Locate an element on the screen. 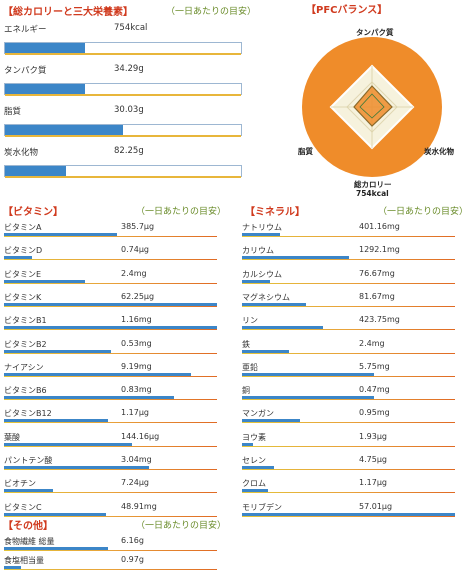 This screenshot has height=580, width=462. minerals-label: モリブデン is located at coordinates (262, 507).